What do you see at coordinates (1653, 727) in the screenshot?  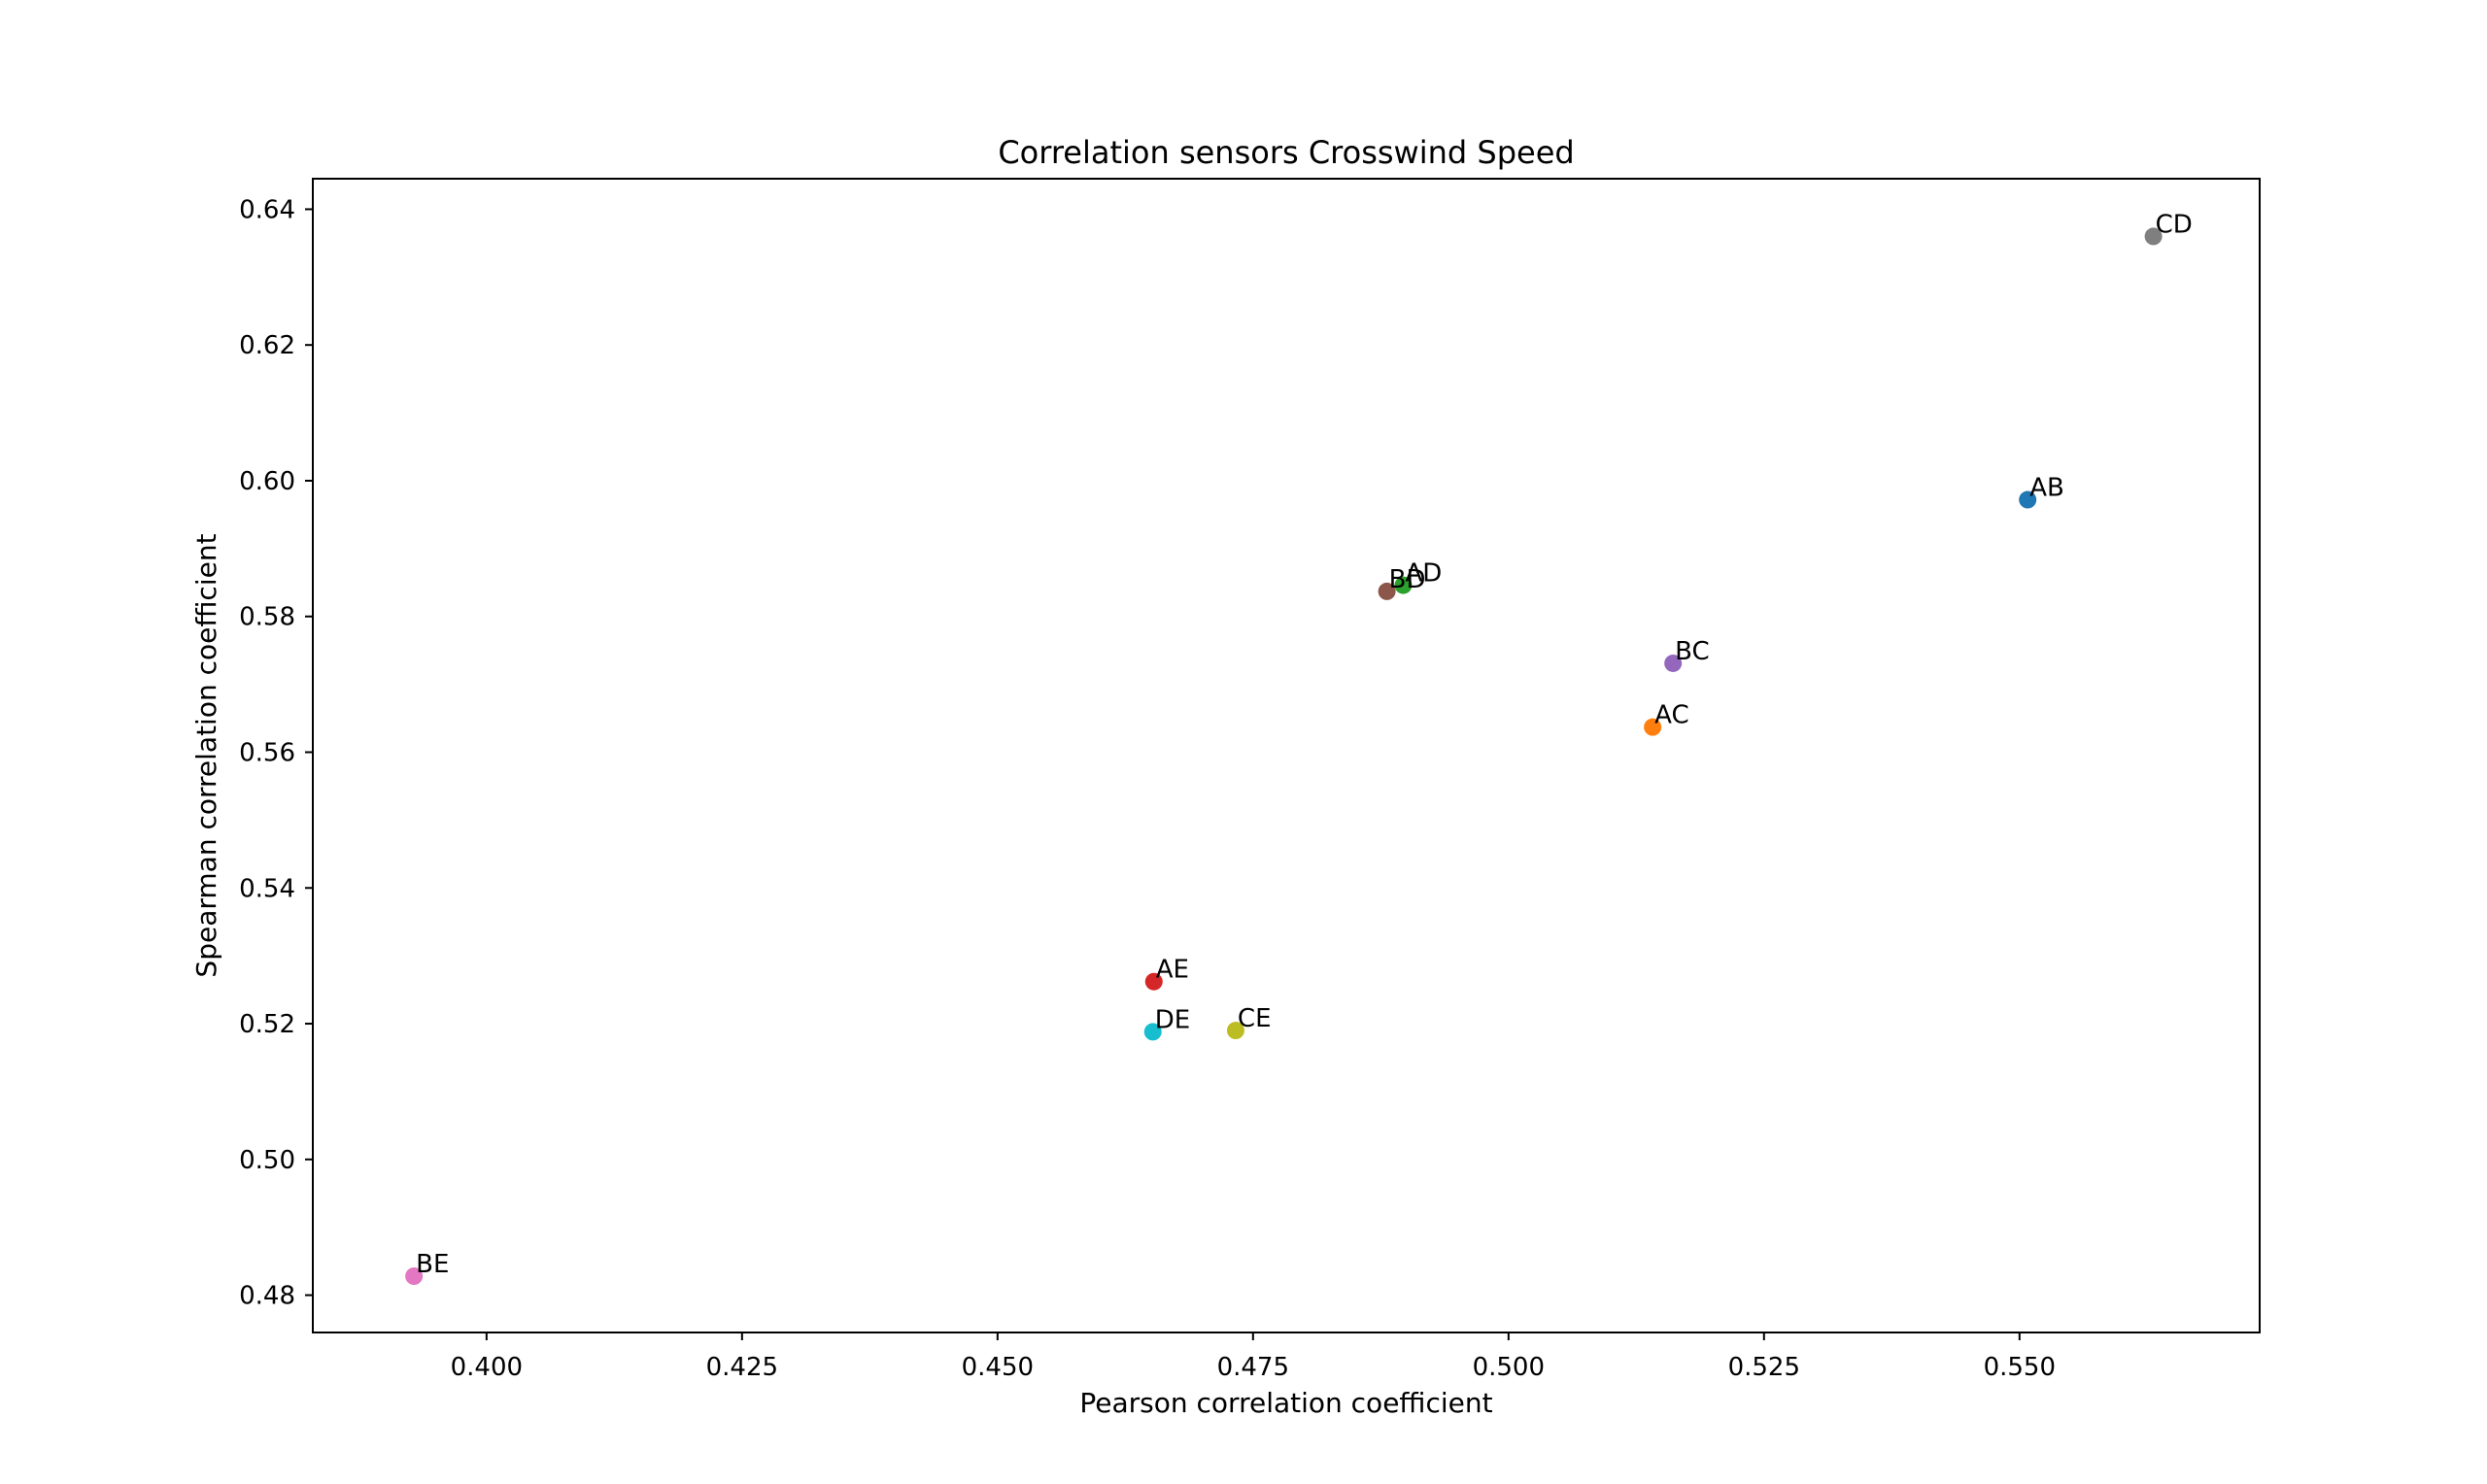 I see `data-point-ac` at bounding box center [1653, 727].